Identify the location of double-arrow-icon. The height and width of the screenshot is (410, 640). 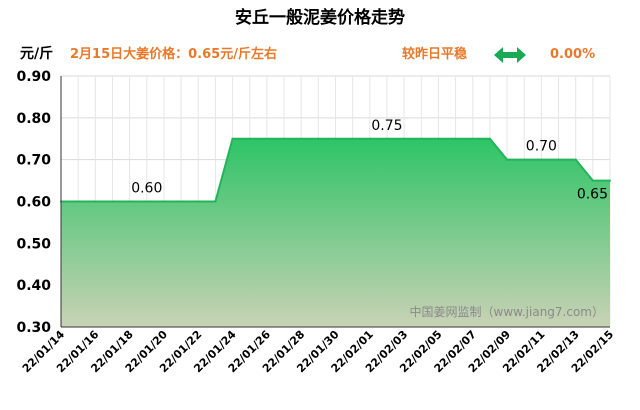
(510, 55).